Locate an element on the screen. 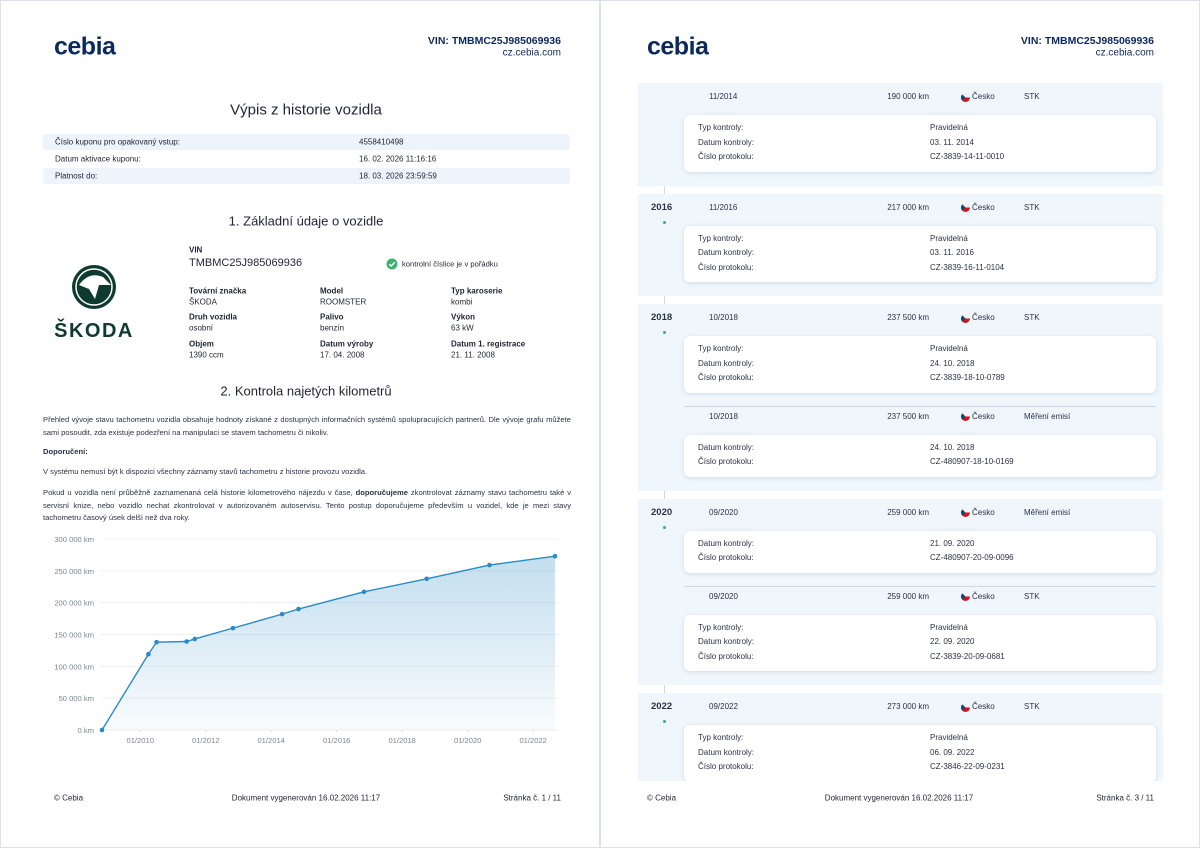 This screenshot has width=1200, height=848. field-label: Typ karoserie is located at coordinates (477, 291).